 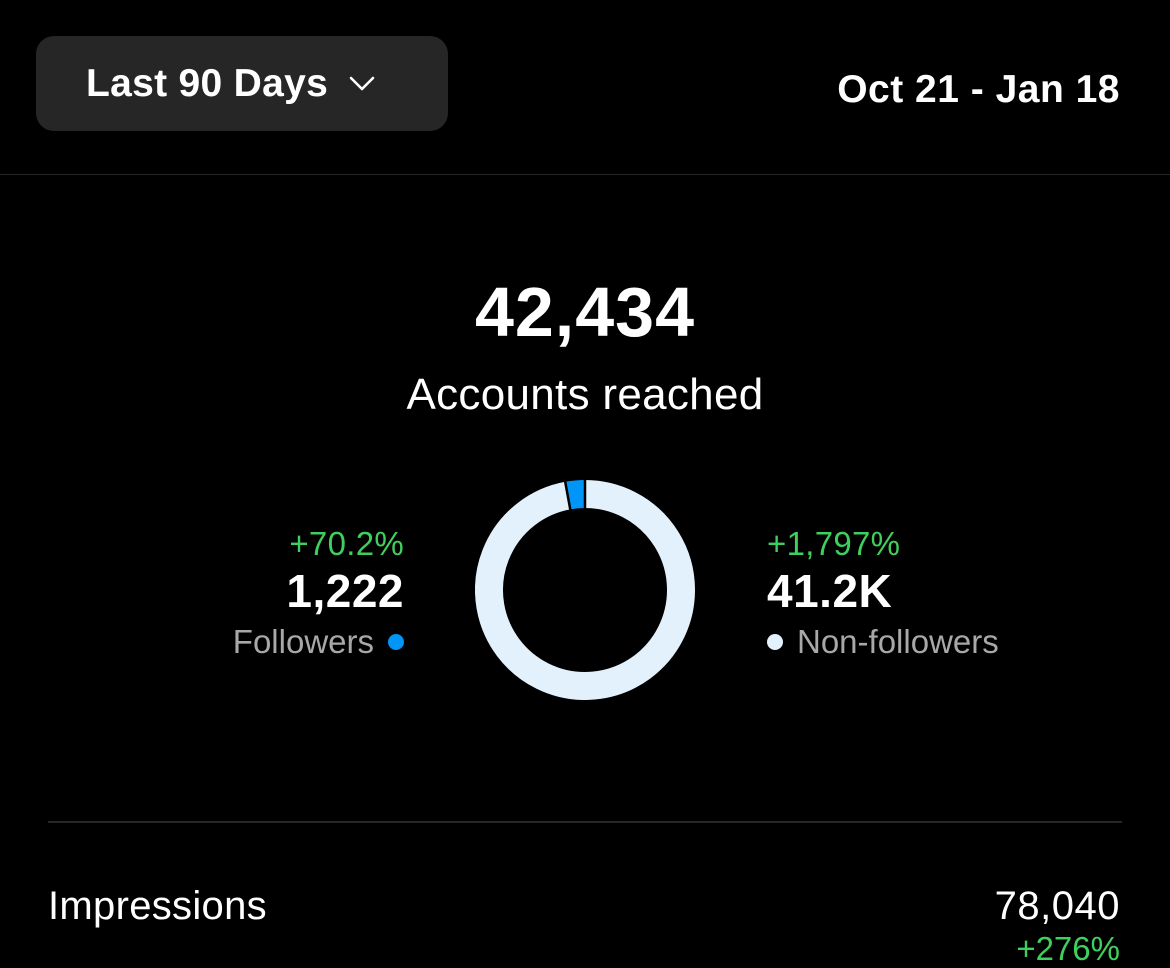 What do you see at coordinates (775, 642) in the screenshot?
I see `non-followers-legend-dot` at bounding box center [775, 642].